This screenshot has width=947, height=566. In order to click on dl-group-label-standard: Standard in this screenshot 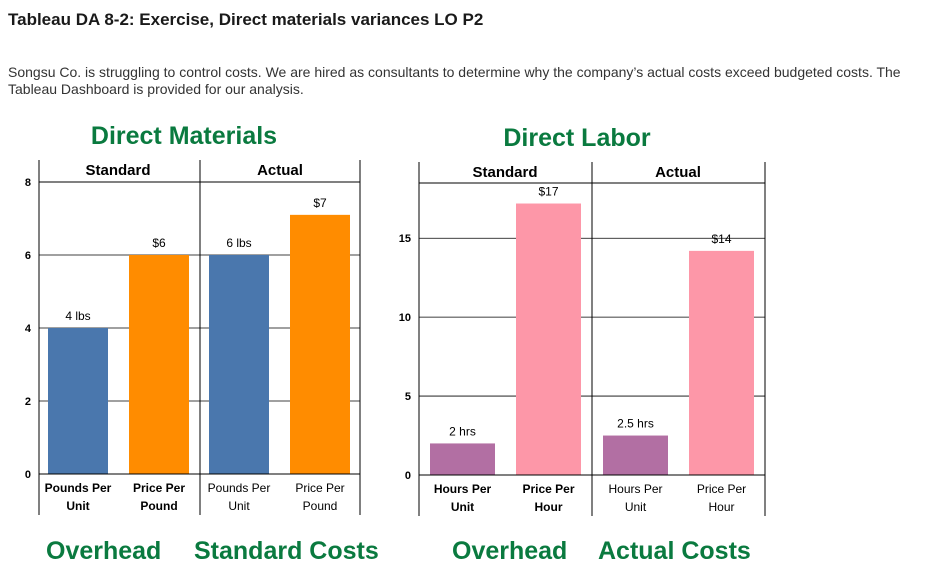, I will do `click(504, 172)`.